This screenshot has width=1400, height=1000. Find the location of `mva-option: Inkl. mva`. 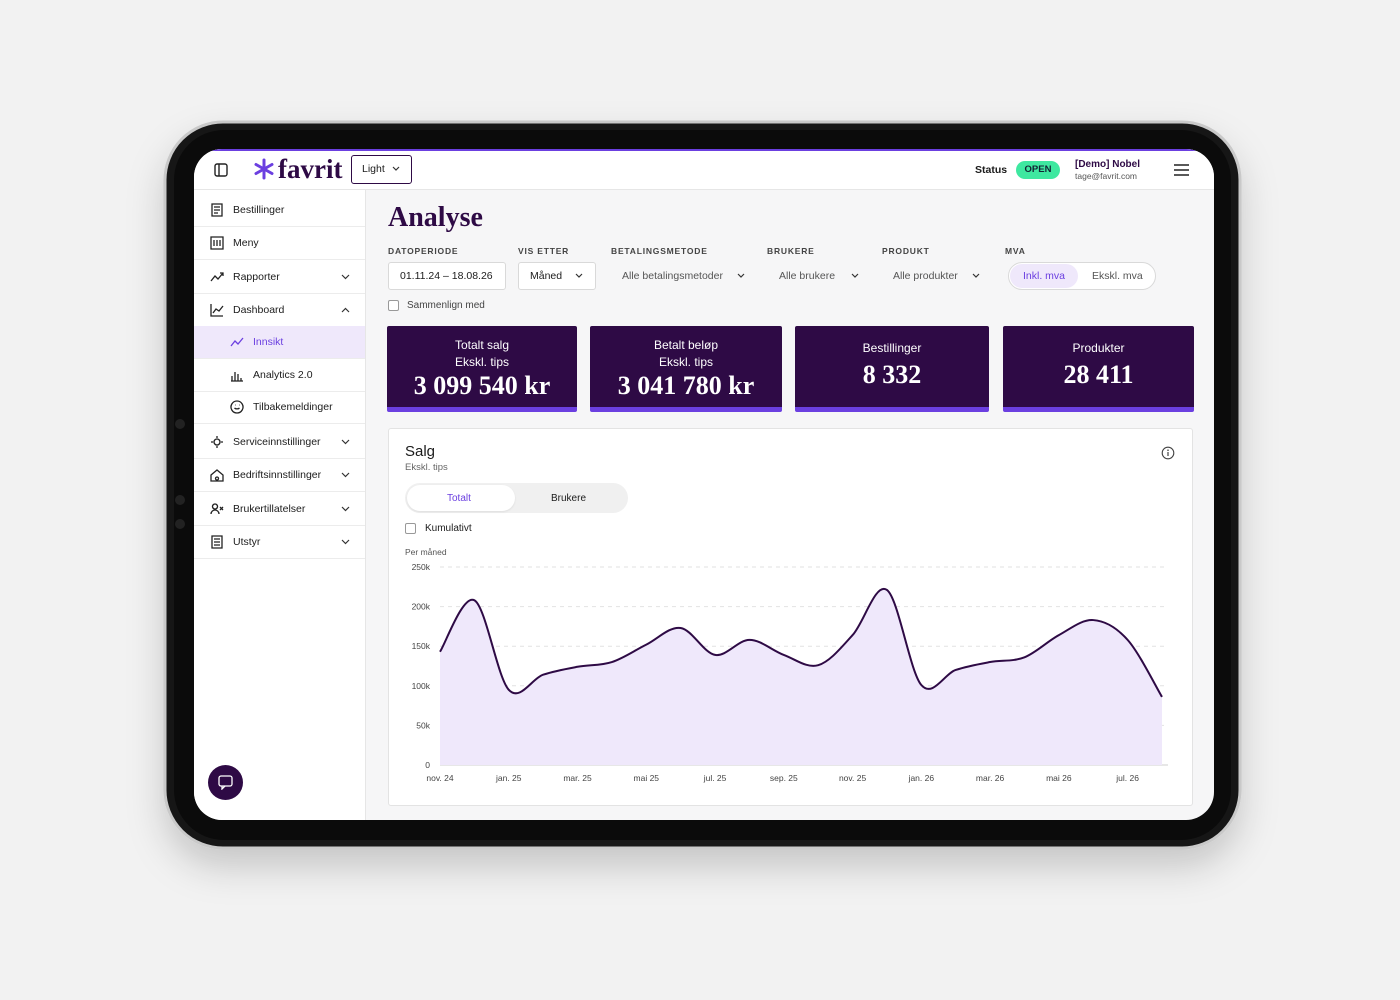

mva-option: Inkl. mva is located at coordinates (1044, 276).